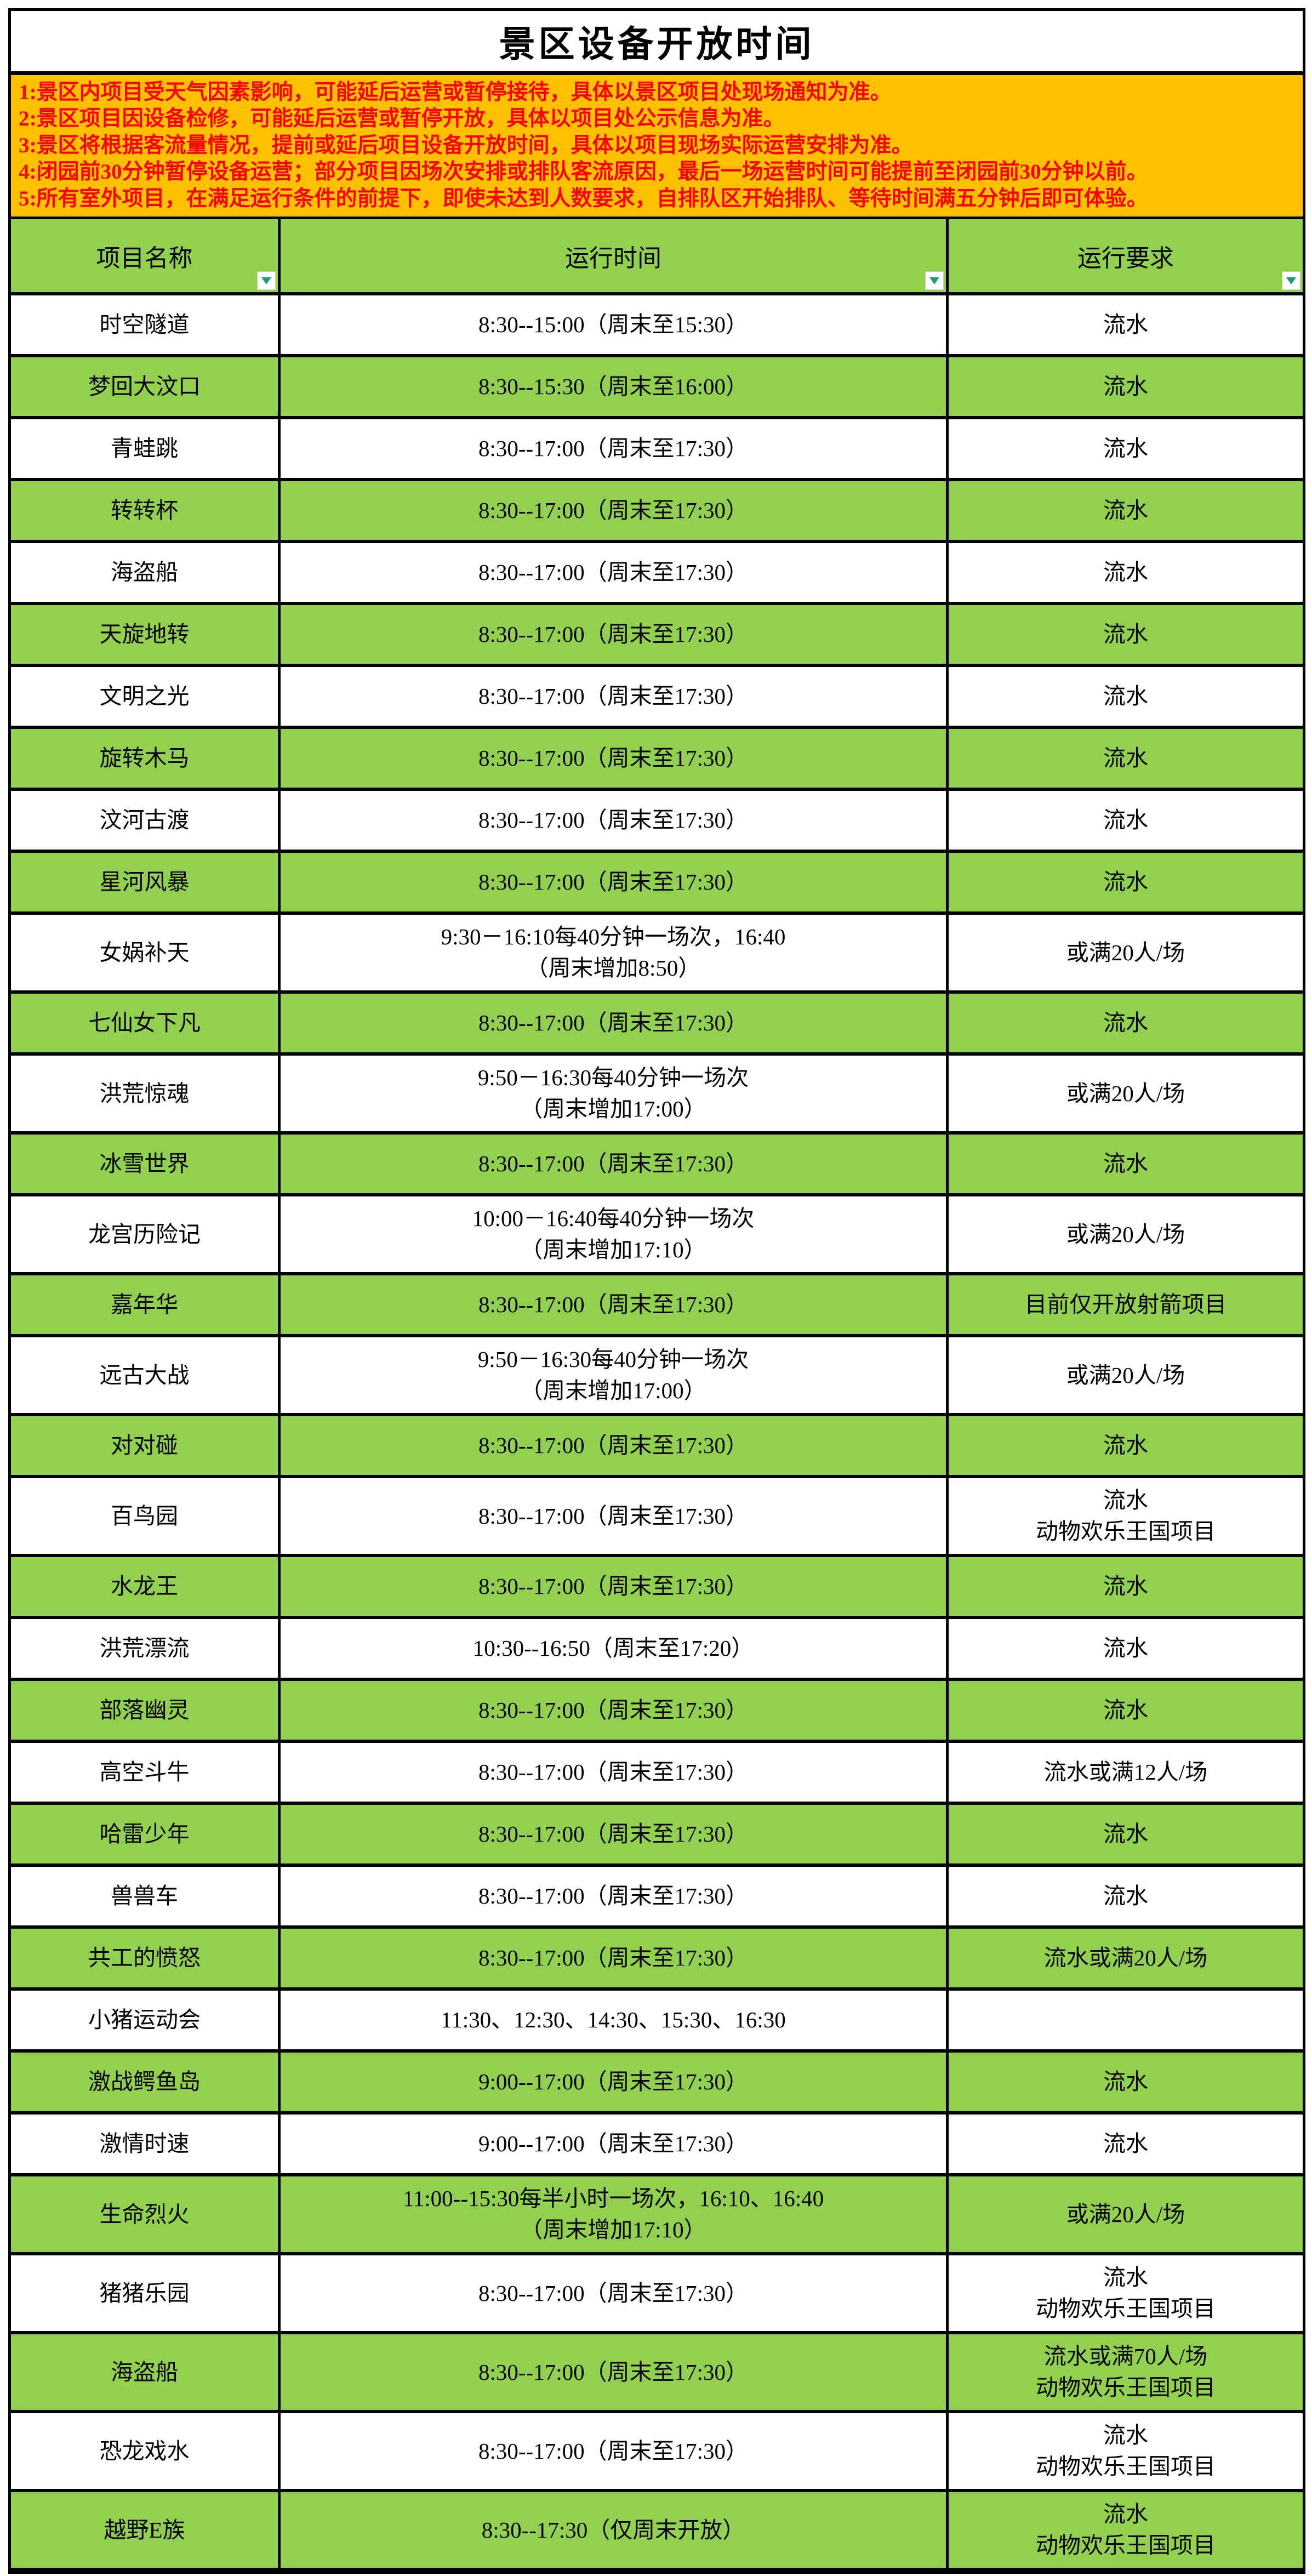 The width and height of the screenshot is (1312, 2576). I want to click on project-name-cell: 海盗船, so click(144, 572).